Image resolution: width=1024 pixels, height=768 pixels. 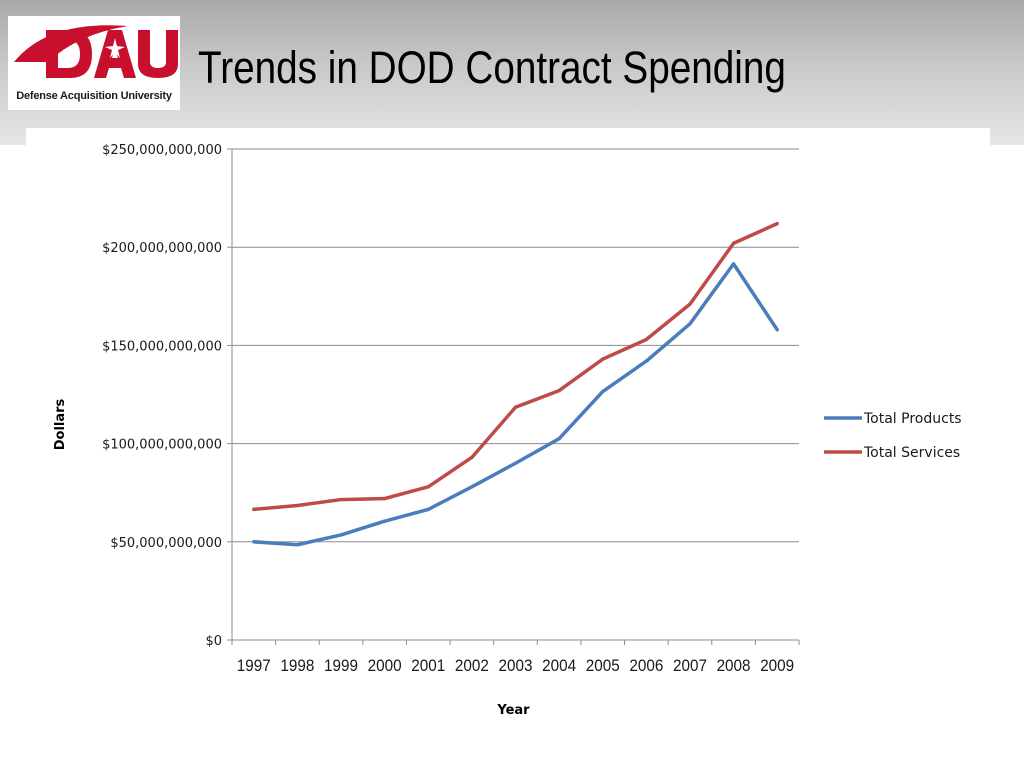 What do you see at coordinates (254, 665) in the screenshot?
I see `x-tick-label: 1997` at bounding box center [254, 665].